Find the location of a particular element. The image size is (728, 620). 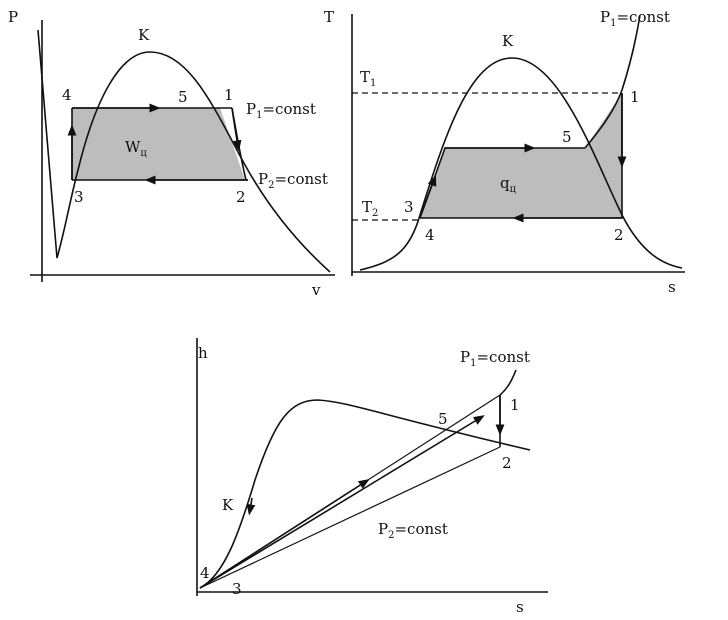

area-label: Wц is located at coordinates (136, 148).